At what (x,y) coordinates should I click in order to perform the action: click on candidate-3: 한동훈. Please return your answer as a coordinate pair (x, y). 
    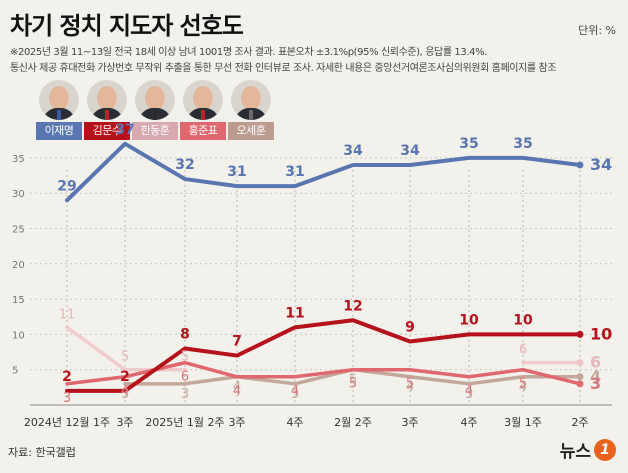
    Looking at the image, I should click on (155, 110).